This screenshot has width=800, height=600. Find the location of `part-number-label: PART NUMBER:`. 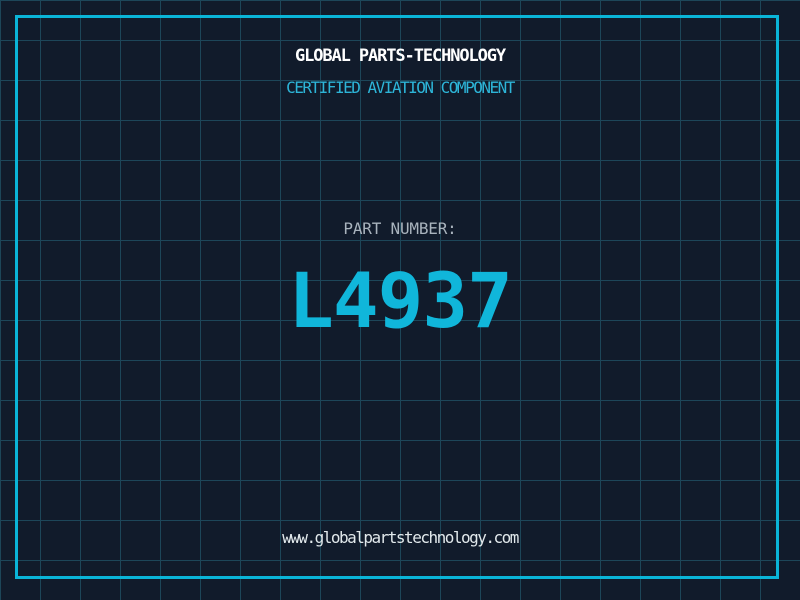

part-number-label: PART NUMBER: is located at coordinates (400, 228).